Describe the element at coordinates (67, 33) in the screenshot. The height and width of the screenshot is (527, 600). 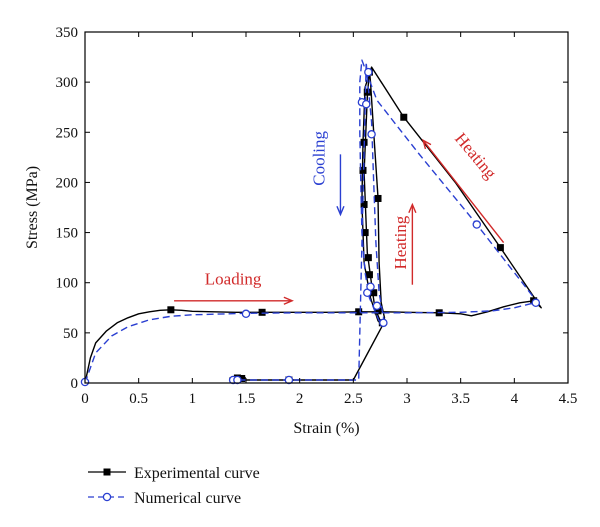
I see `y-tick-label: 350` at that location.